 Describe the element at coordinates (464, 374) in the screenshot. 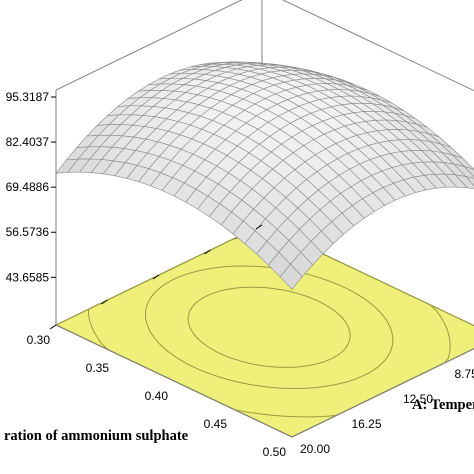

I see `x-tick-label: 8.75` at that location.